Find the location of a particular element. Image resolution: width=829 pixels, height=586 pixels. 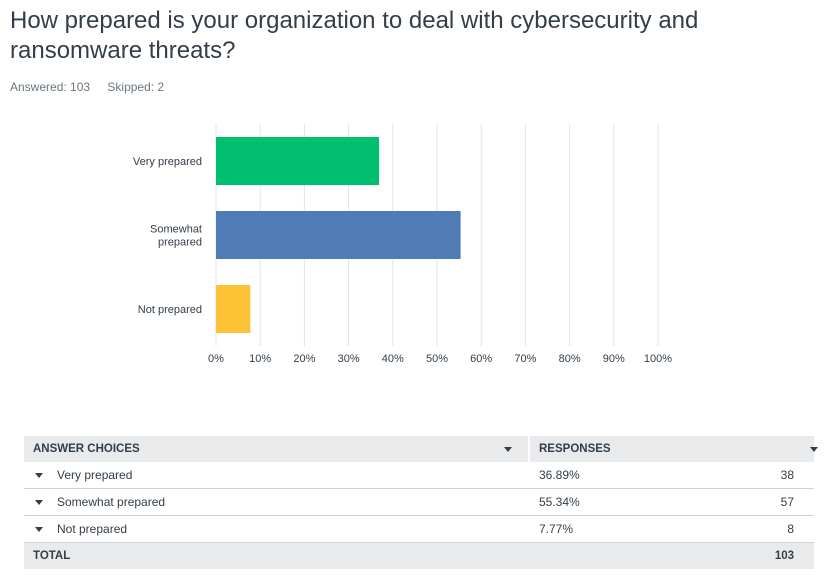

total-row: TOTAL 103 is located at coordinates (419, 556).